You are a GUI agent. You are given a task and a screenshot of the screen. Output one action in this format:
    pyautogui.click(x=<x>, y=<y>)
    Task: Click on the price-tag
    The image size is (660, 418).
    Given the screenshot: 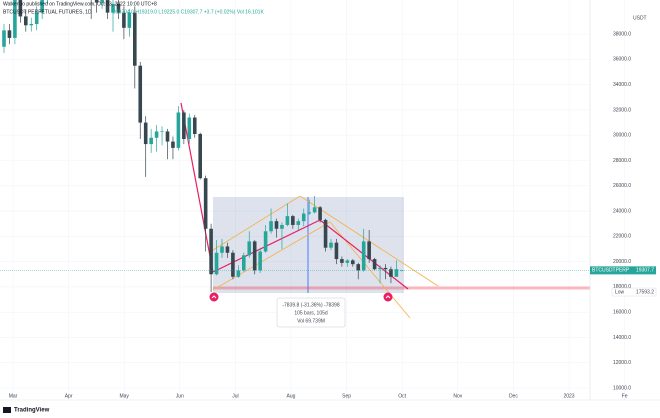 What is the action you would take?
    pyautogui.click(x=623, y=270)
    